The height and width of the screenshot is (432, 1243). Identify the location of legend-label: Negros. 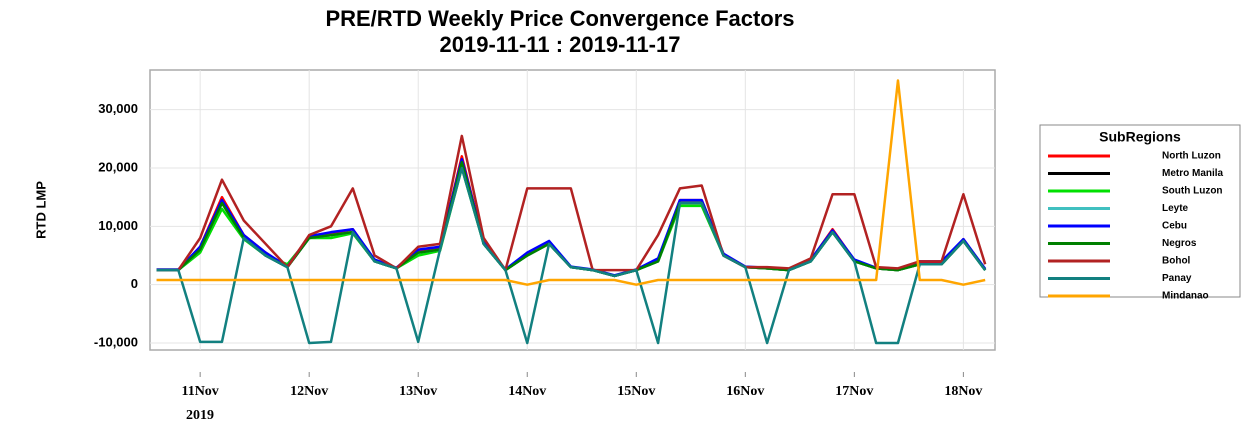
(1179, 243).